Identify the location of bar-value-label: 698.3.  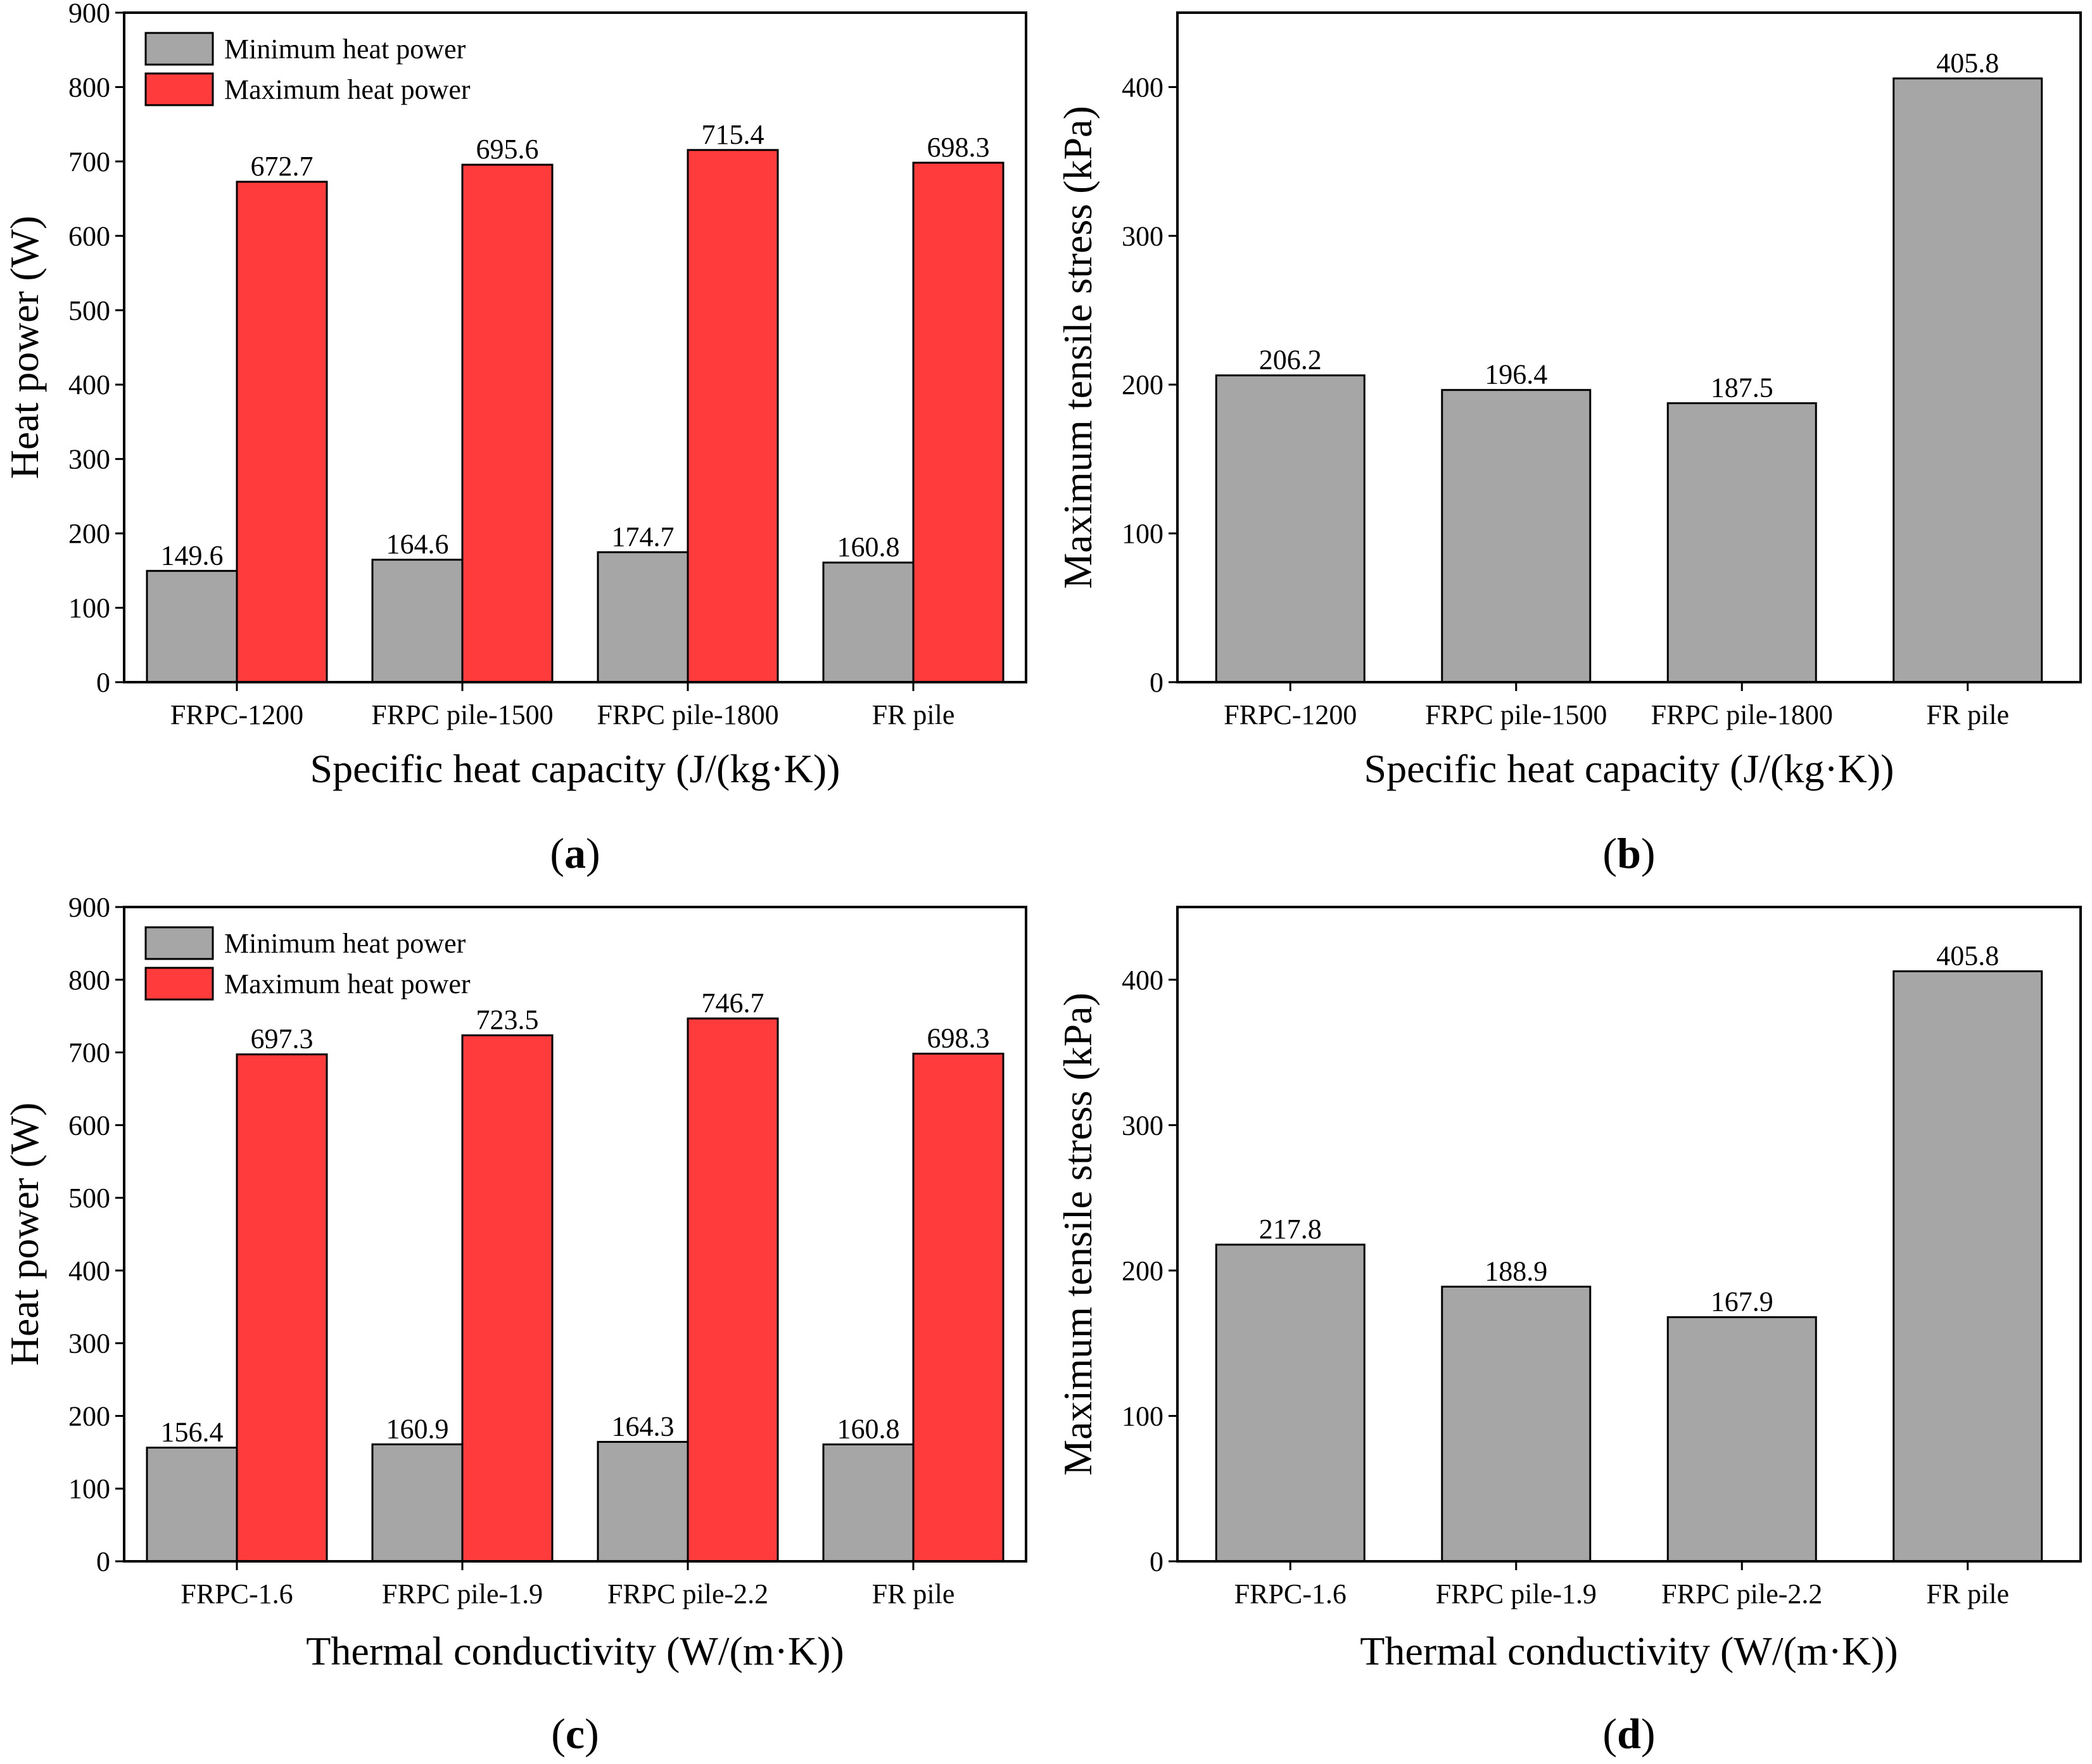
(958, 147).